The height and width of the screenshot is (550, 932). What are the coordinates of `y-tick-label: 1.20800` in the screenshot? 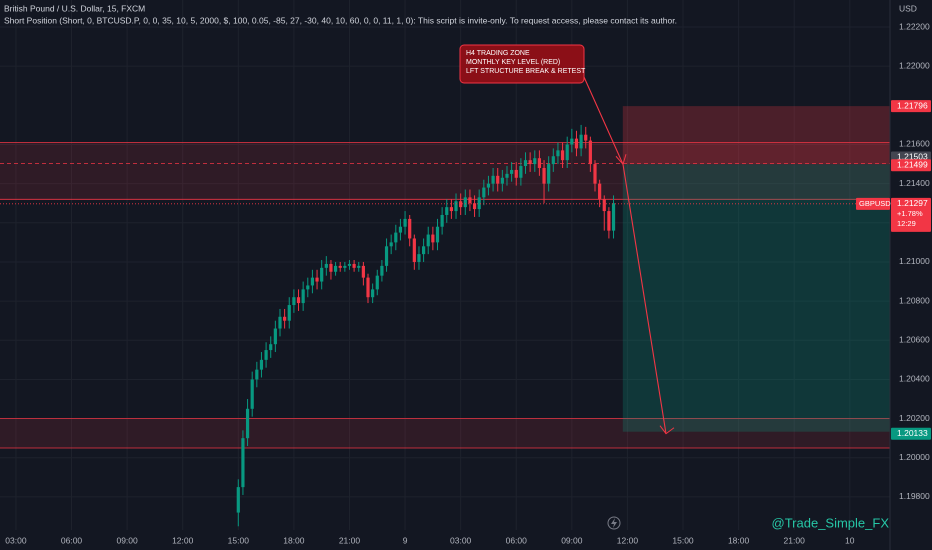 It's located at (914, 300).